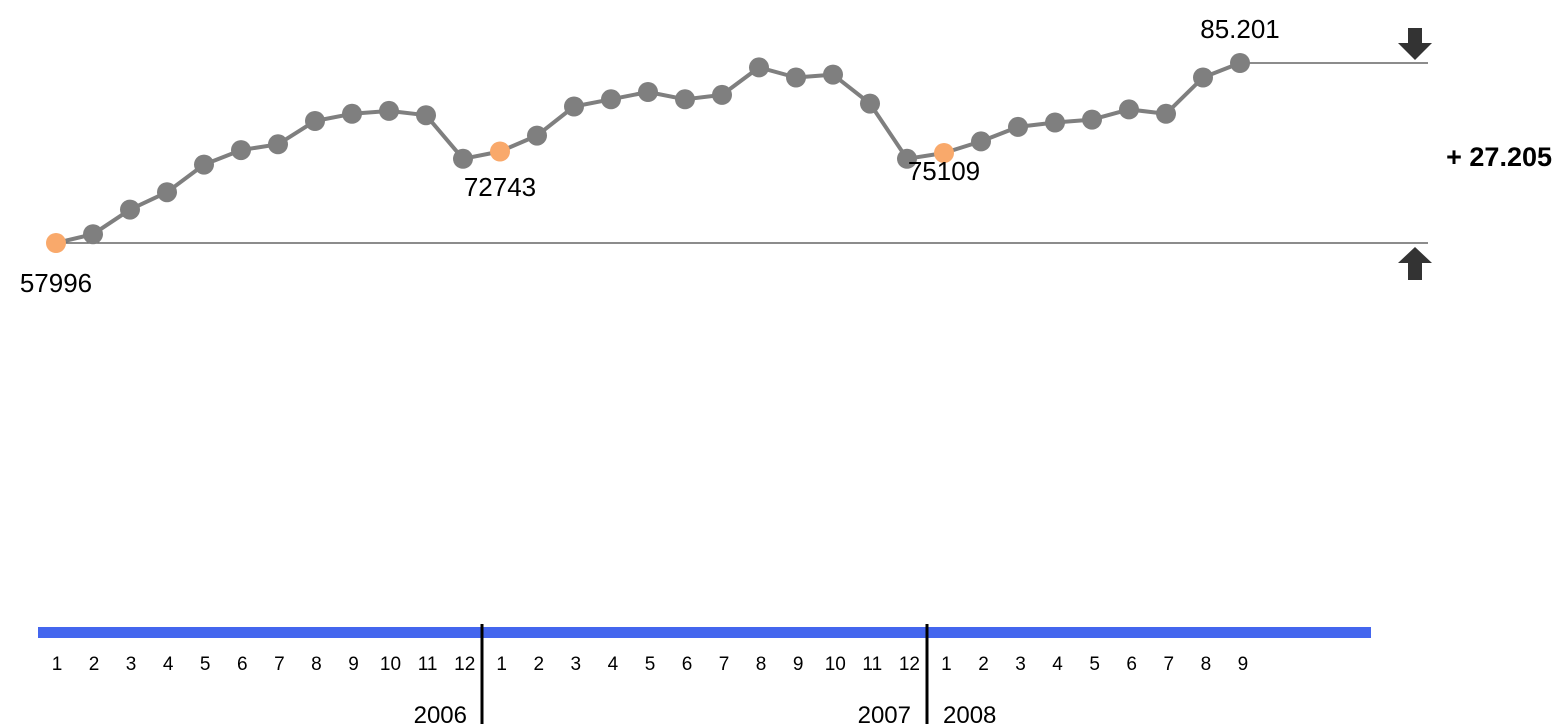 Image resolution: width=1554 pixels, height=724 pixels. I want to click on year-label-2008: 2008, so click(969, 713).